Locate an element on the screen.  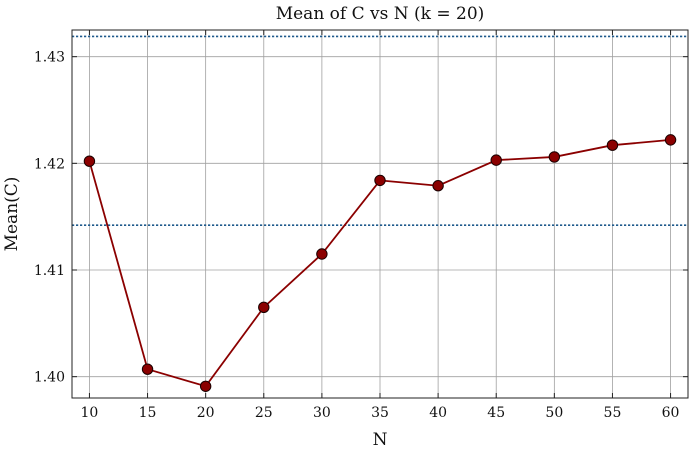
x-tick-label: 20 is located at coordinates (206, 413).